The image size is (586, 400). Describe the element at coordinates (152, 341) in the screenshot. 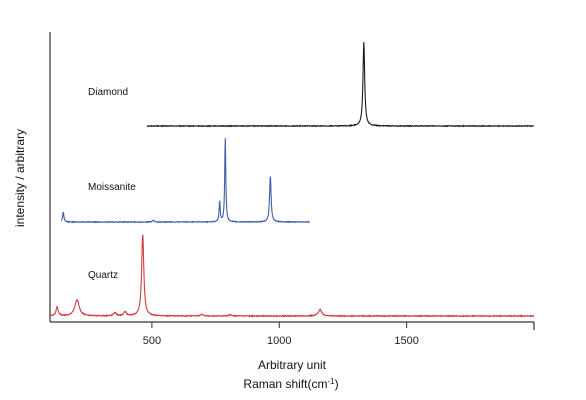

I see `x-tick-label-500: 500` at that location.